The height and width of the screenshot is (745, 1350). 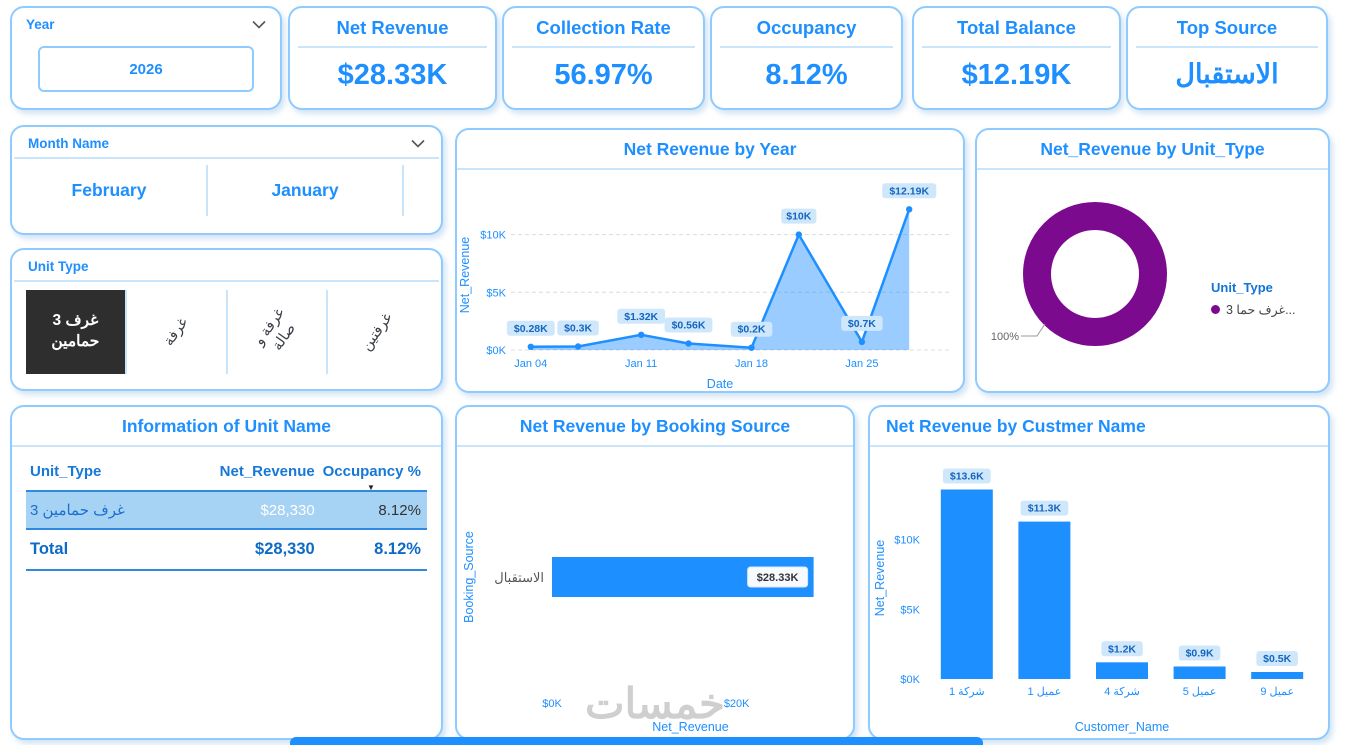 What do you see at coordinates (1215, 309) in the screenshot?
I see `legend-color-dot` at bounding box center [1215, 309].